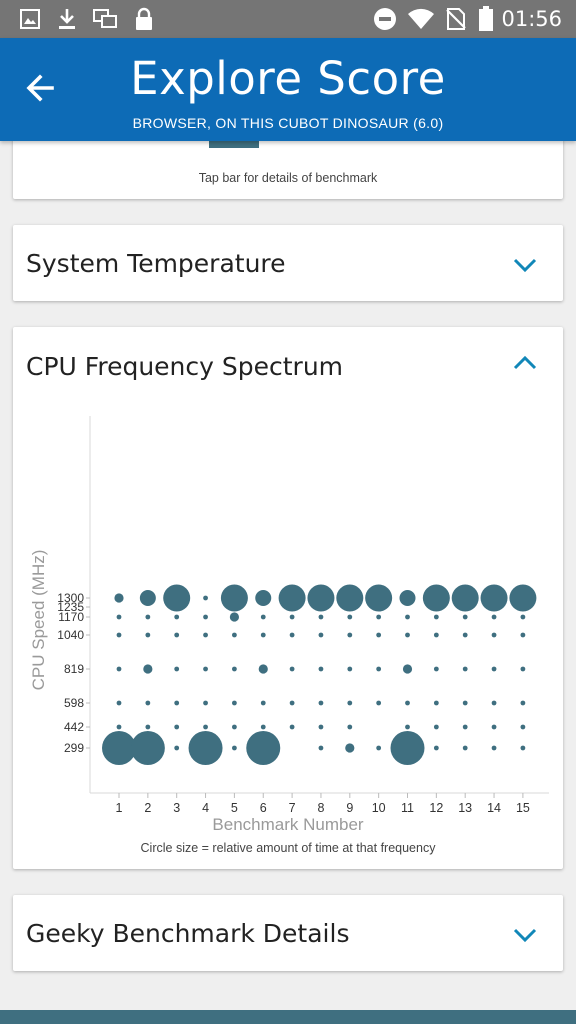 This screenshot has width=576, height=1024. Describe the element at coordinates (144, 19) in the screenshot. I see `lock-icon` at that location.